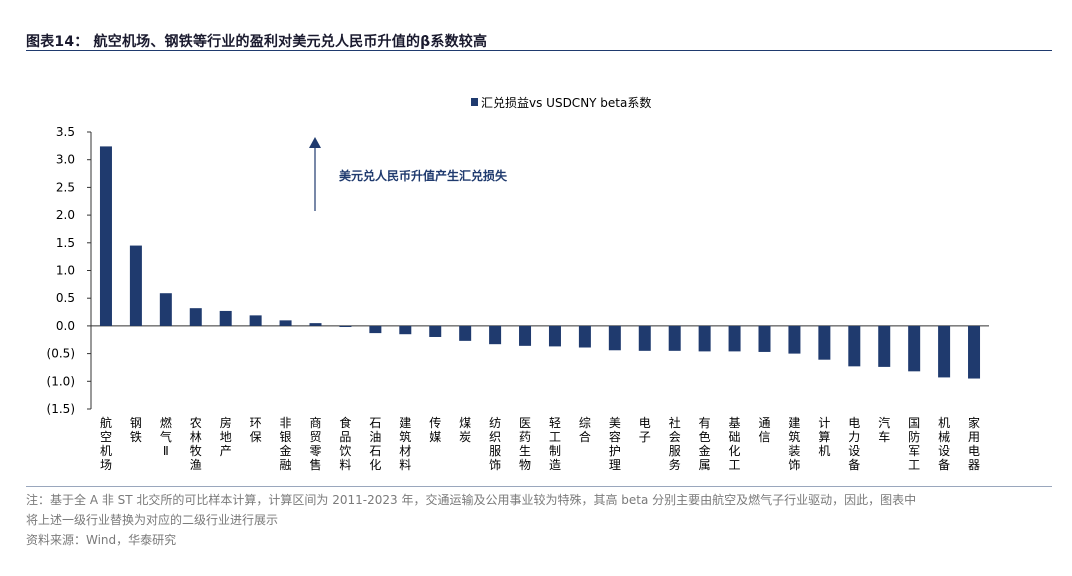 The width and height of the screenshot is (1072, 576). Describe the element at coordinates (423, 175) in the screenshot. I see `annotation-text: 美元兑人民币升值产生汇兑损失` at that location.